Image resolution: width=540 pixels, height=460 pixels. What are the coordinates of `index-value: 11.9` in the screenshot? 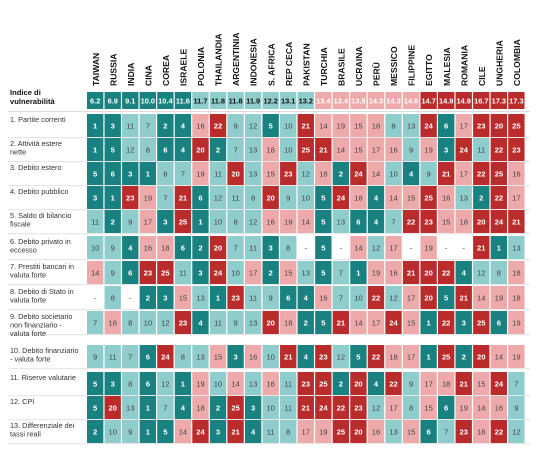 It's located at (253, 101).